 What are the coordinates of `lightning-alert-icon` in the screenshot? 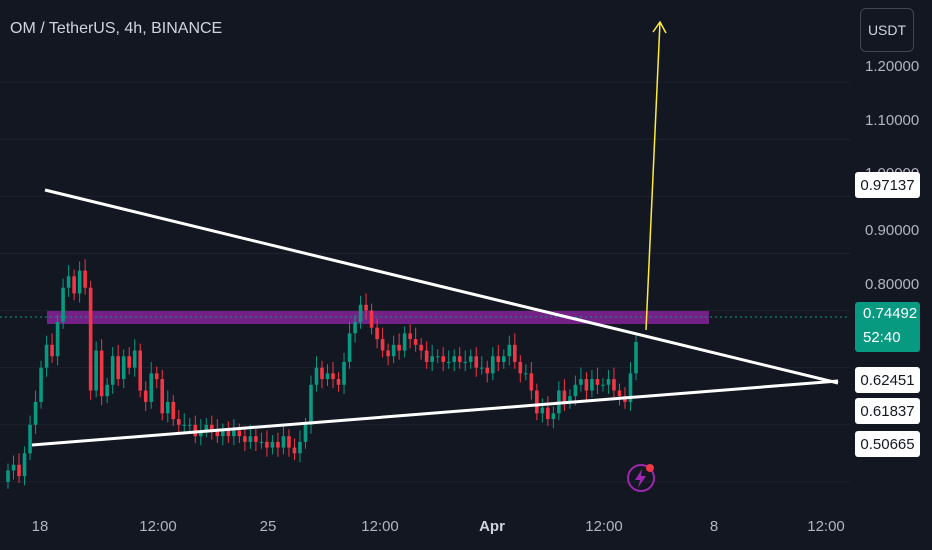 It's located at (641, 478).